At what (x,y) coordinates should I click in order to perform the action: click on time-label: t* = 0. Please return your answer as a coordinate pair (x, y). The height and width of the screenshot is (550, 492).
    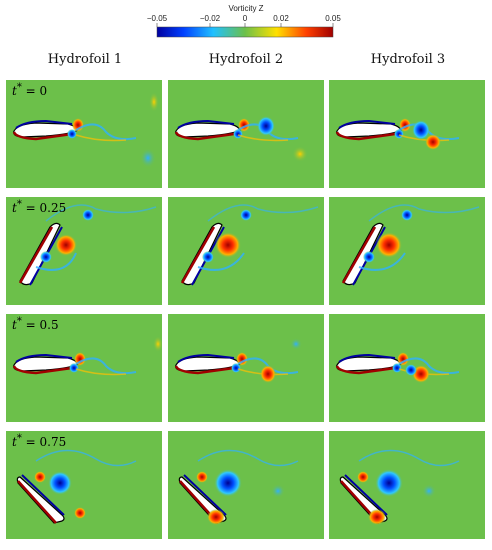
    Looking at the image, I should click on (29, 90).